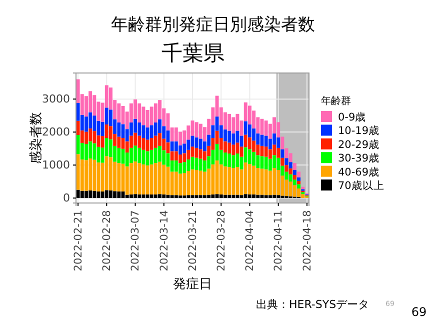 The width and height of the screenshot is (427, 320). I want to click on x-tick-label: 2022-04-18, so click(307, 241).